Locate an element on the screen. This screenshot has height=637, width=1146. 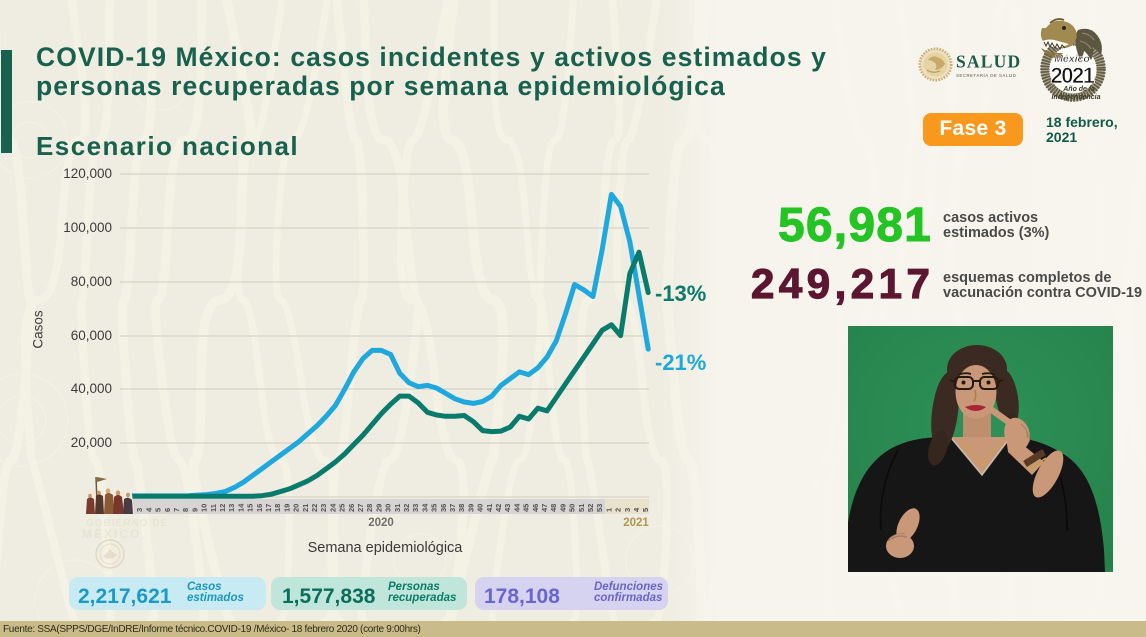
svg-text: 1 is located at coordinates (608, 510).